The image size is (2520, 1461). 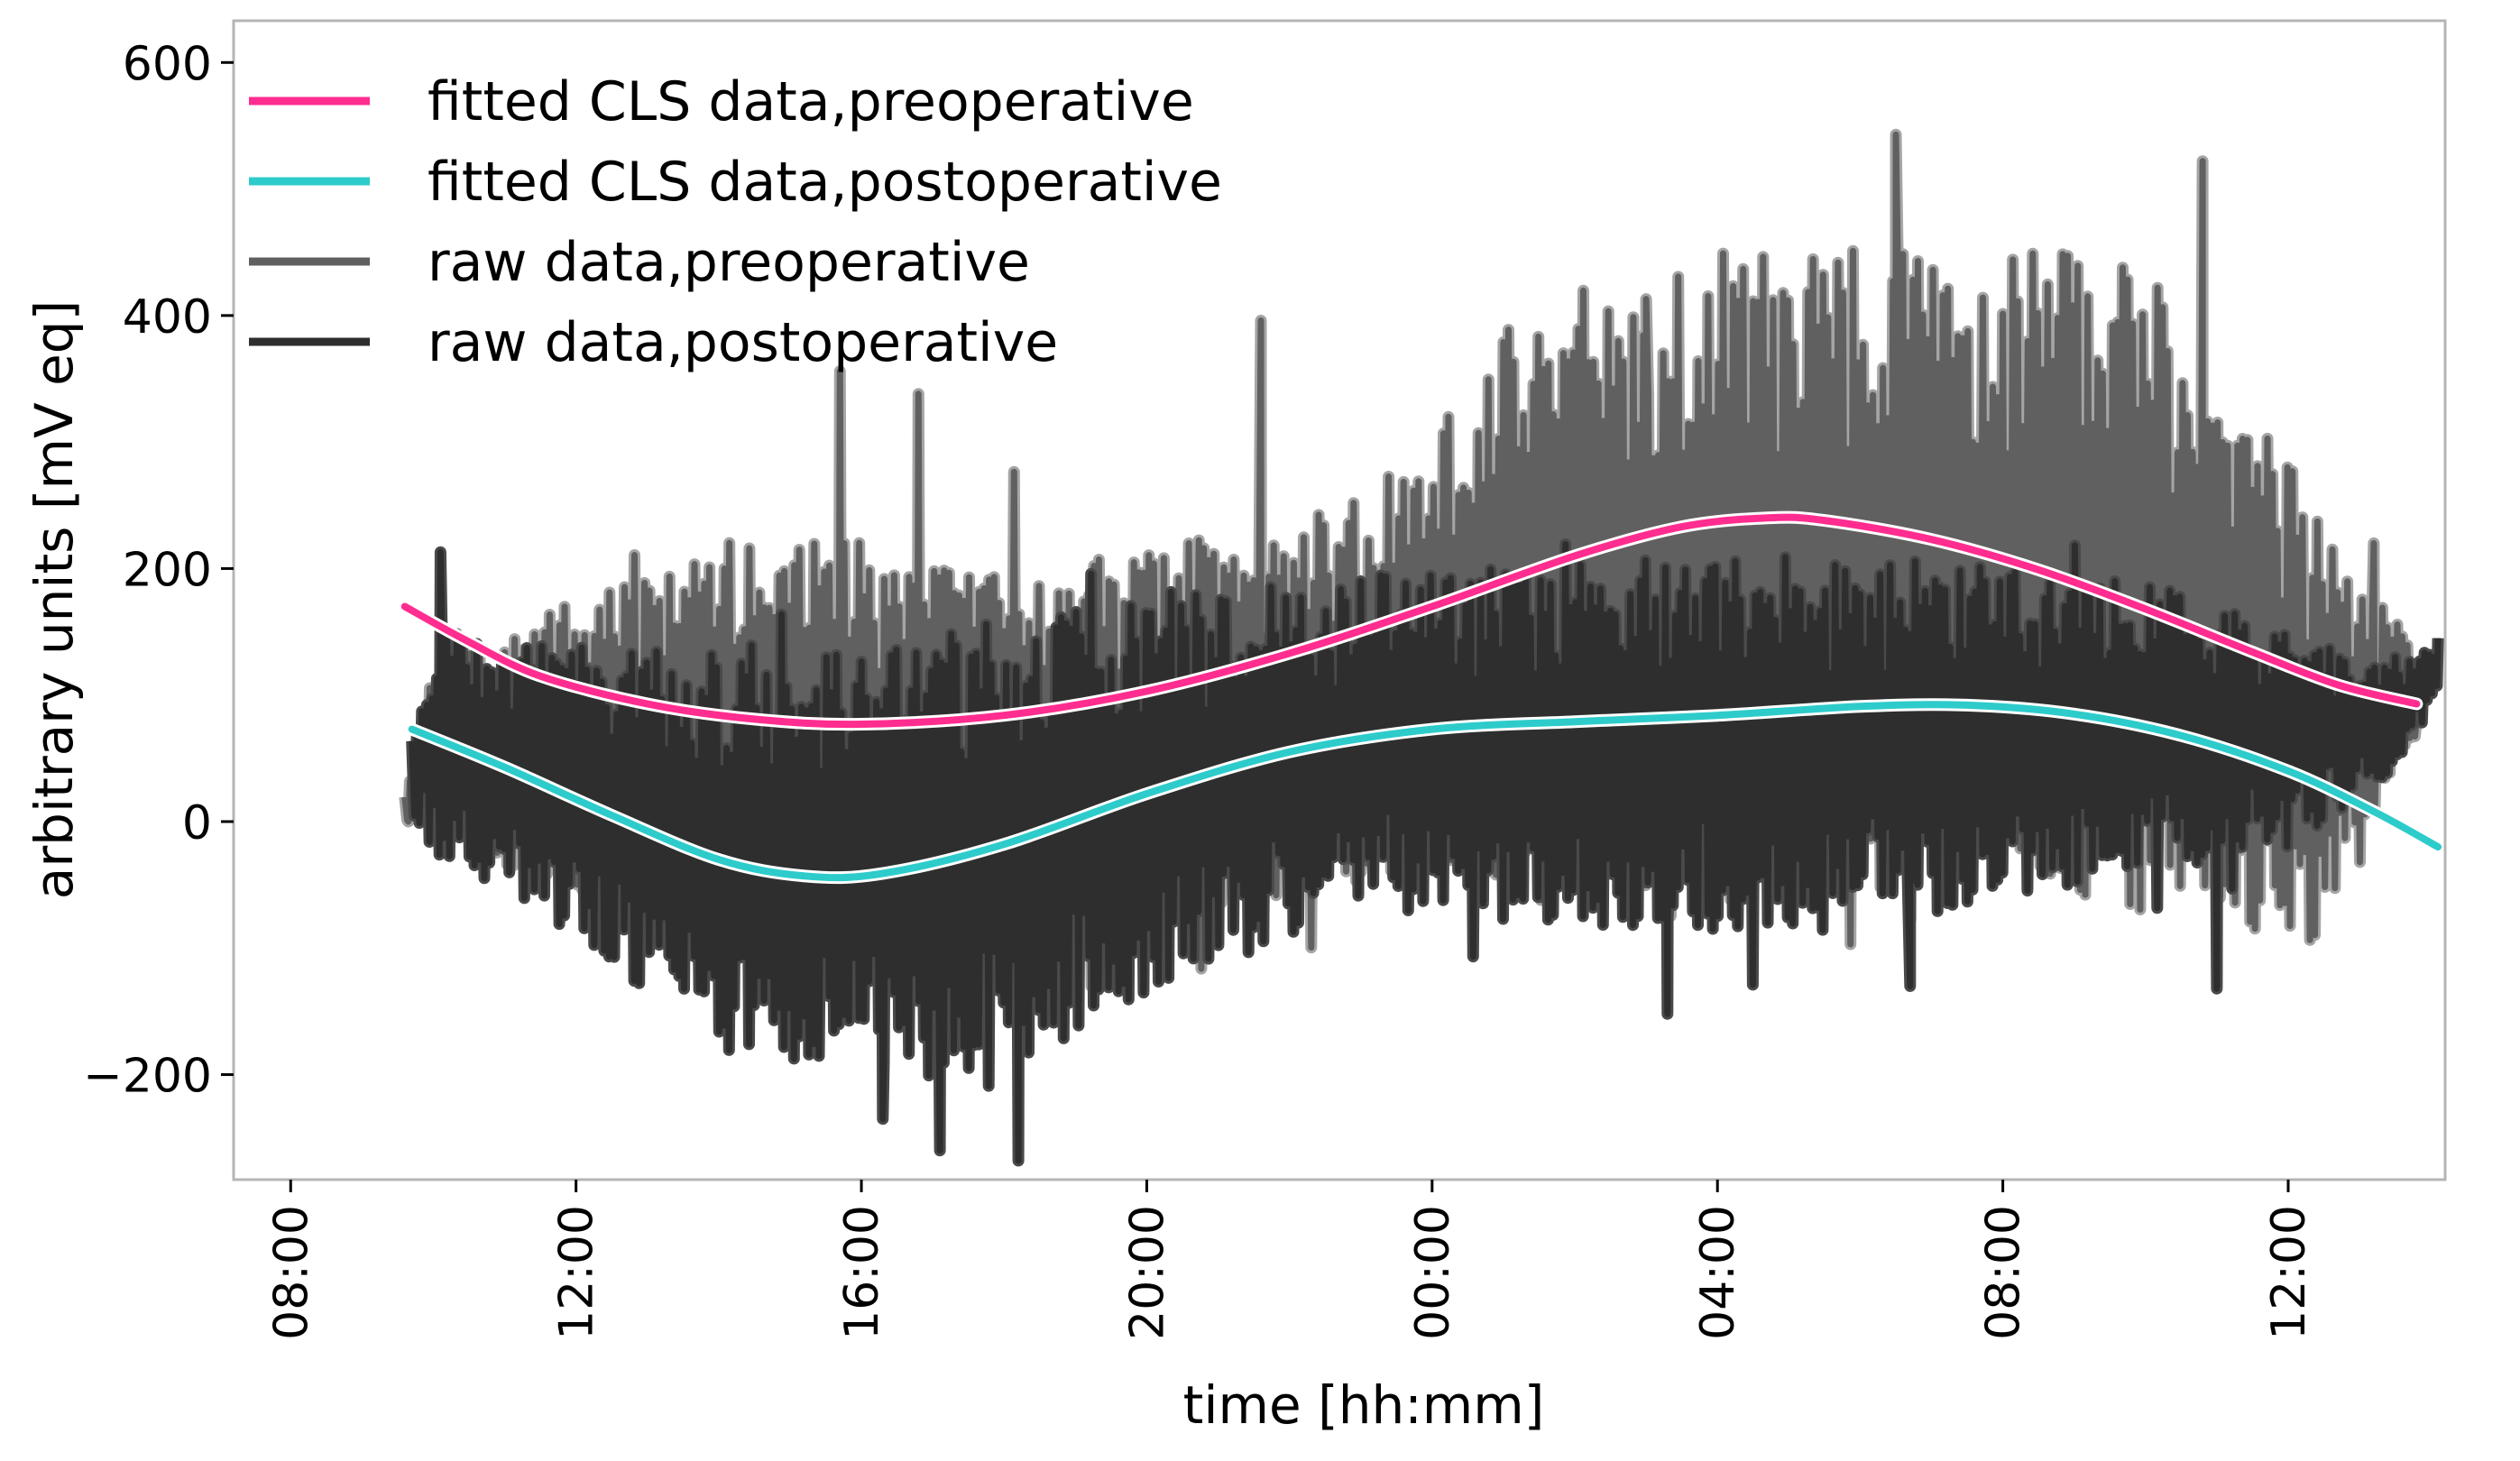 What do you see at coordinates (54, 599) in the screenshot?
I see `y-axis-label: arbitrary units [mV eq]` at bounding box center [54, 599].